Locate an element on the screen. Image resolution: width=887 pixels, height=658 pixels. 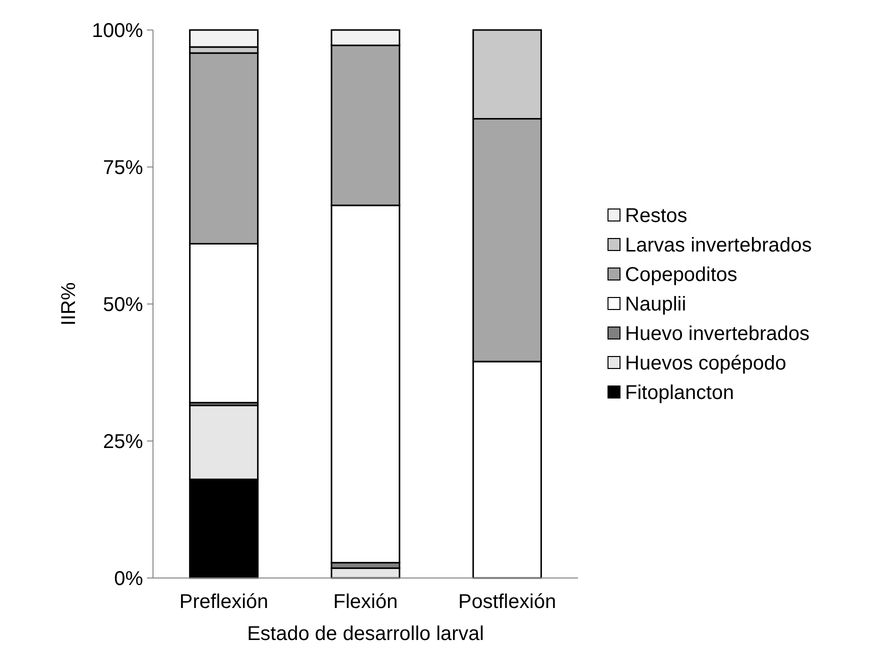
x-tick-label: Flexión is located at coordinates (365, 602).